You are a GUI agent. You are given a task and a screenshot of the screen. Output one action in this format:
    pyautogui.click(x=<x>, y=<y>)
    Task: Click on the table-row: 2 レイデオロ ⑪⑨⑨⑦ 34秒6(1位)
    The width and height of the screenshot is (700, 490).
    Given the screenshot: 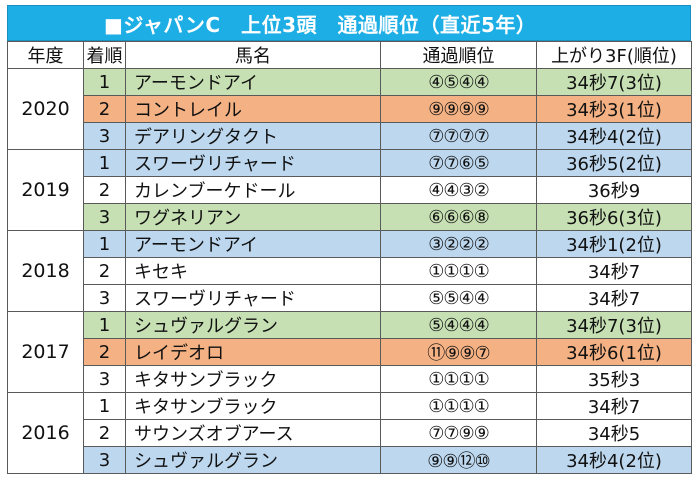 What is the action you would take?
    pyautogui.click(x=350, y=352)
    